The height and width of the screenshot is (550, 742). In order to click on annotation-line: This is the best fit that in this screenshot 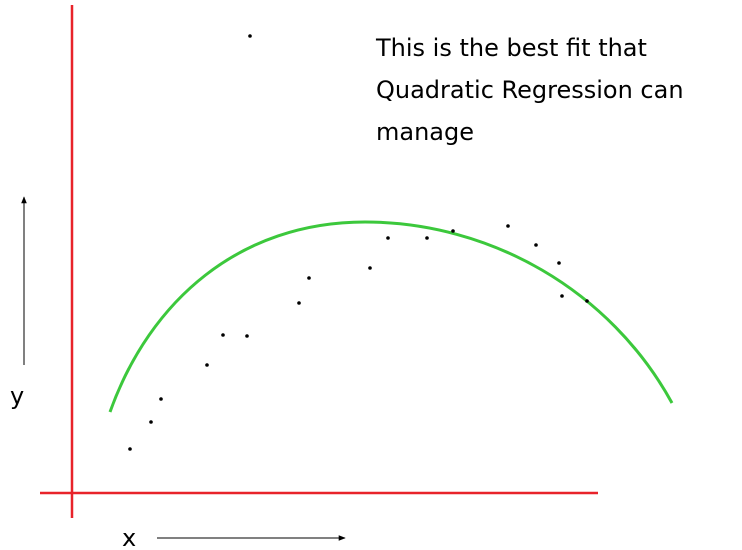, I will do `click(511, 48)`.